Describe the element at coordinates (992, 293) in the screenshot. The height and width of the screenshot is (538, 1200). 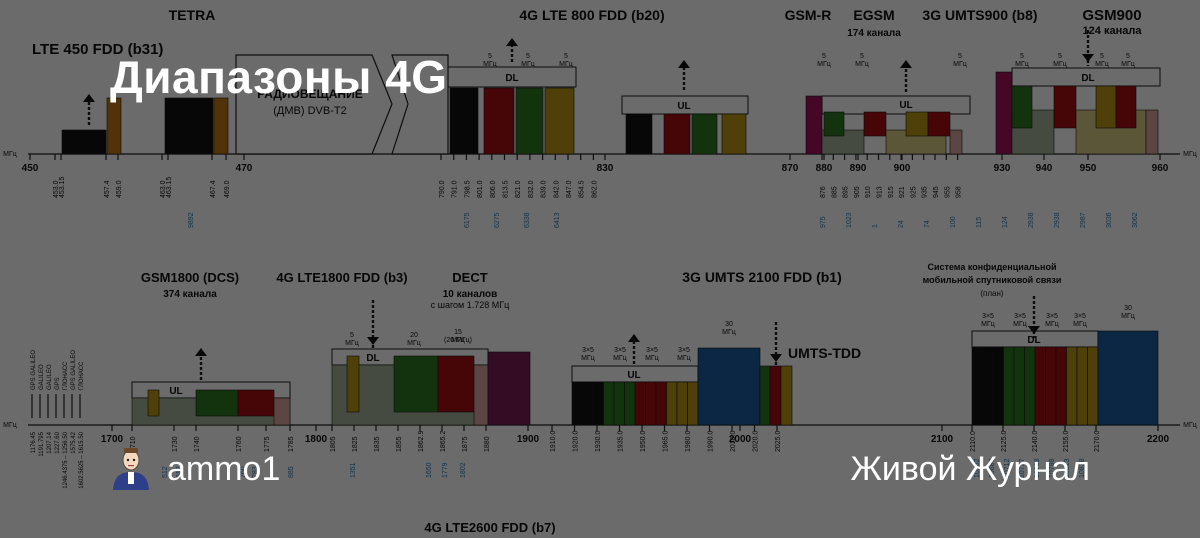
I see `bottom-band-label: (план)` at that location.